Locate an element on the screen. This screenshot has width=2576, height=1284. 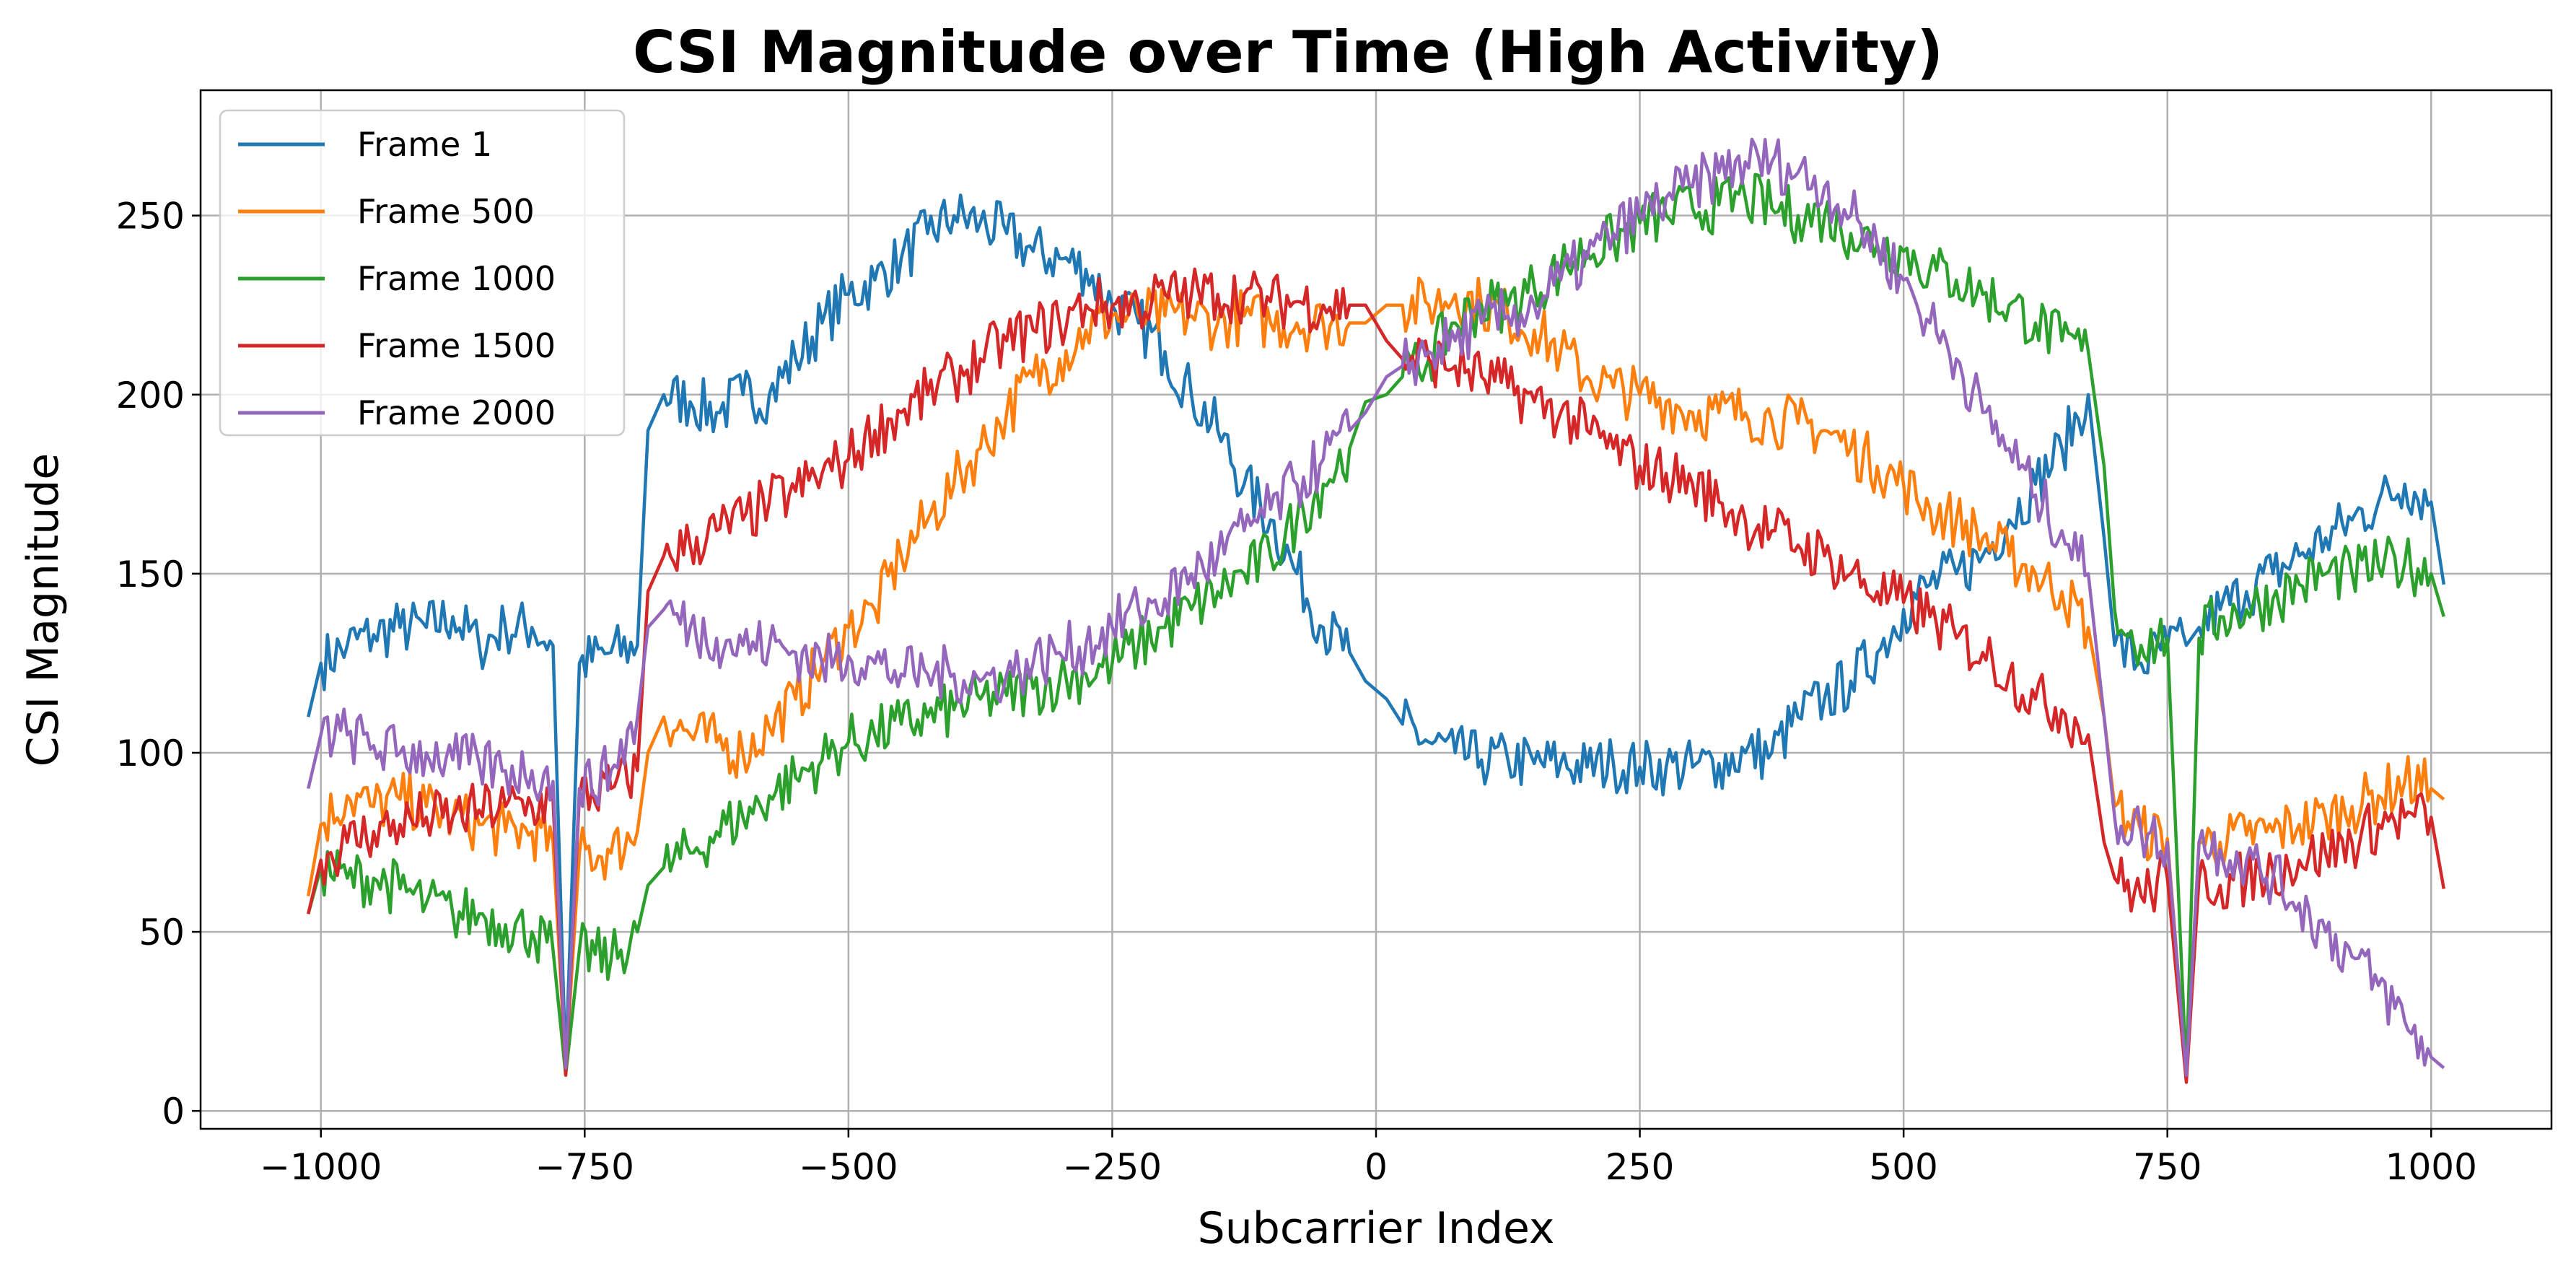
legend-label: Frame 1500 is located at coordinates (456, 345).